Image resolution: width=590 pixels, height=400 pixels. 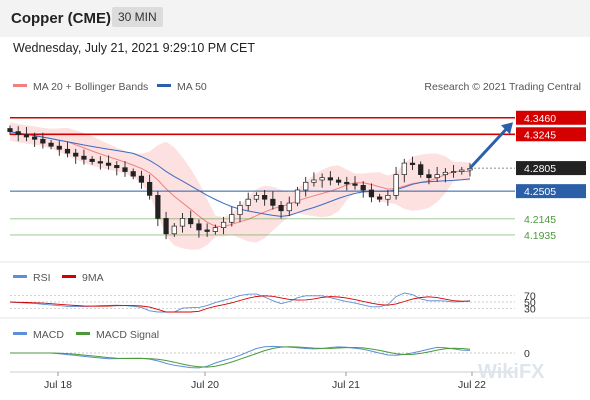 What do you see at coordinates (540, 169) in the screenshot?
I see `level-label-4.2805: 4.2805` at bounding box center [540, 169].